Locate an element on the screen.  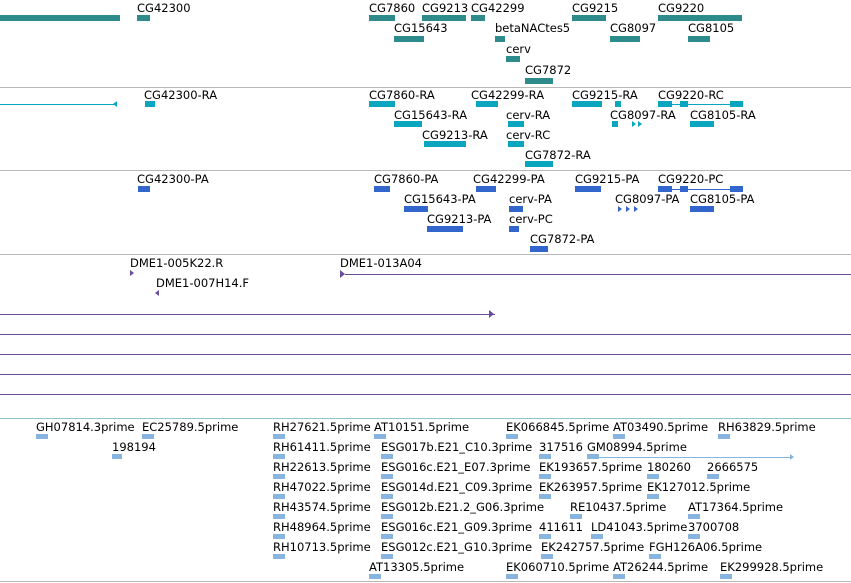
genes-label-cg9220: CG9220 is located at coordinates (681, 8).